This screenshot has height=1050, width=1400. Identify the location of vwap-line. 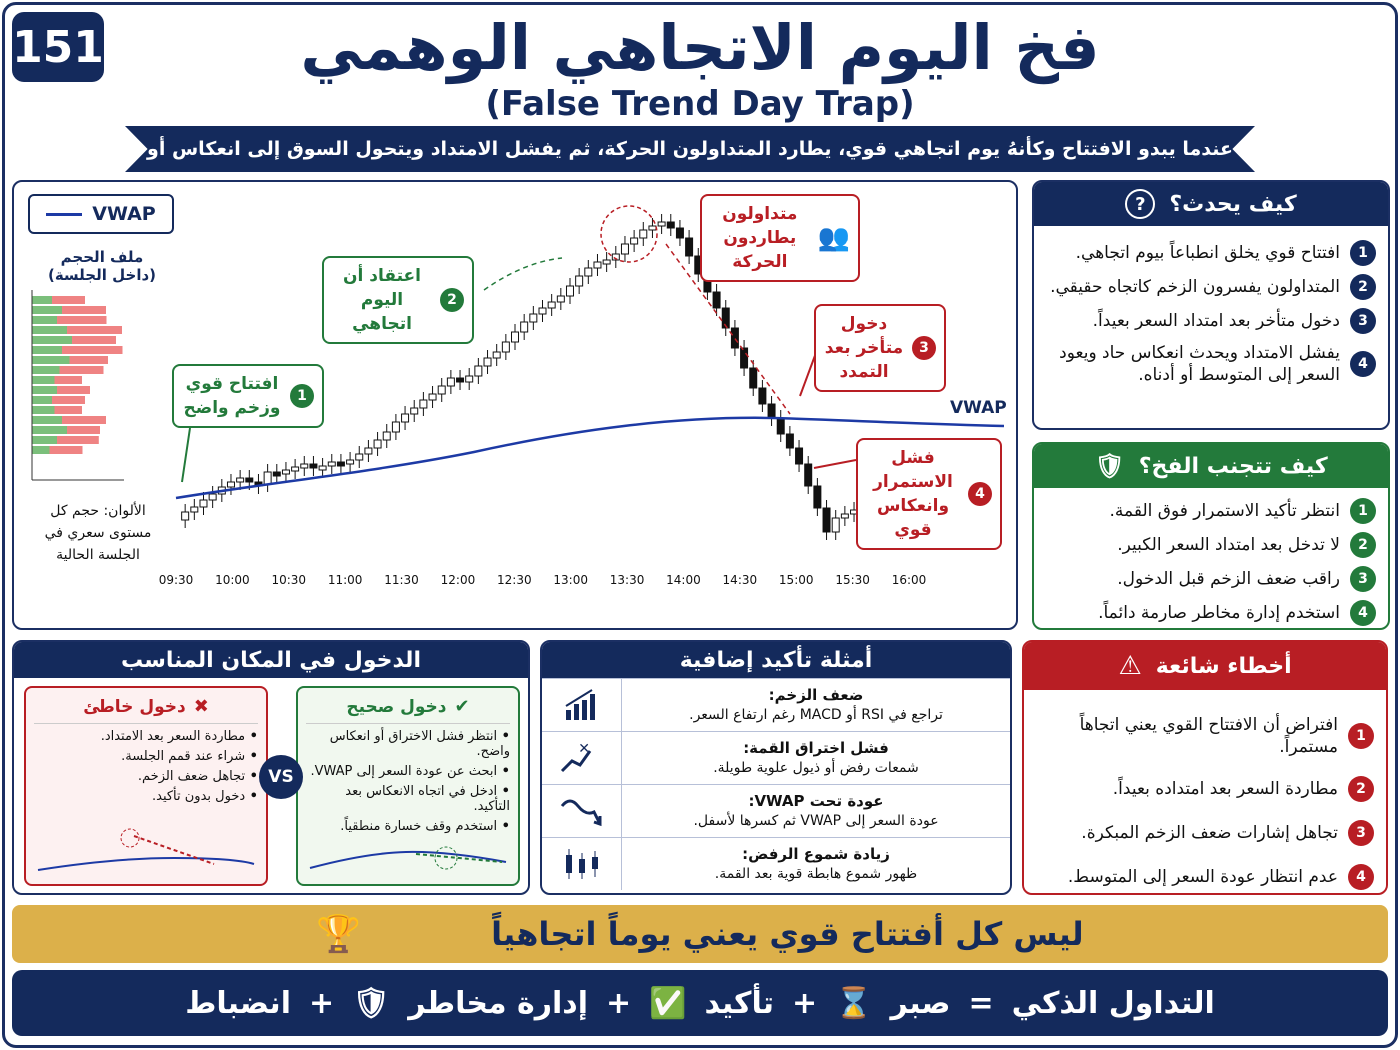
(590, 458).